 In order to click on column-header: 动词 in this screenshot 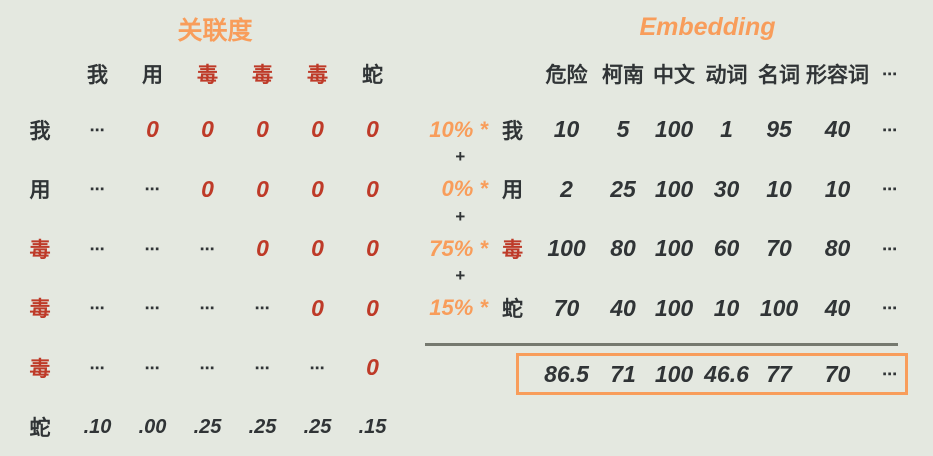, I will do `click(726, 75)`.